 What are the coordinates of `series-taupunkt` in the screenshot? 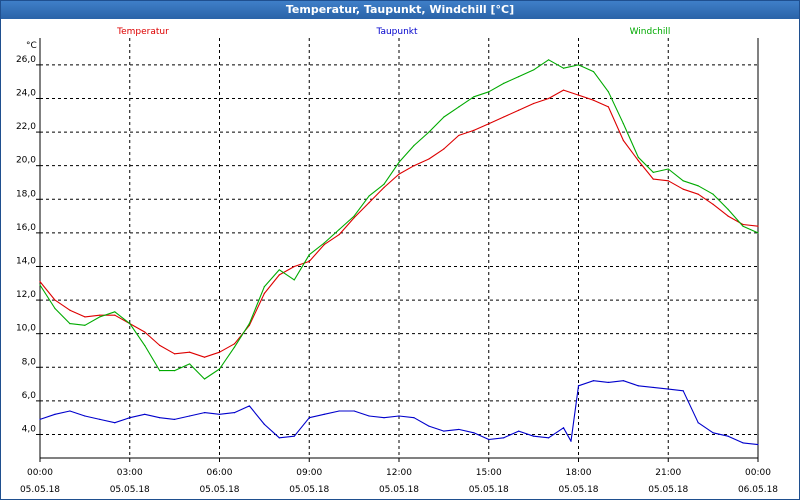 It's located at (399, 413).